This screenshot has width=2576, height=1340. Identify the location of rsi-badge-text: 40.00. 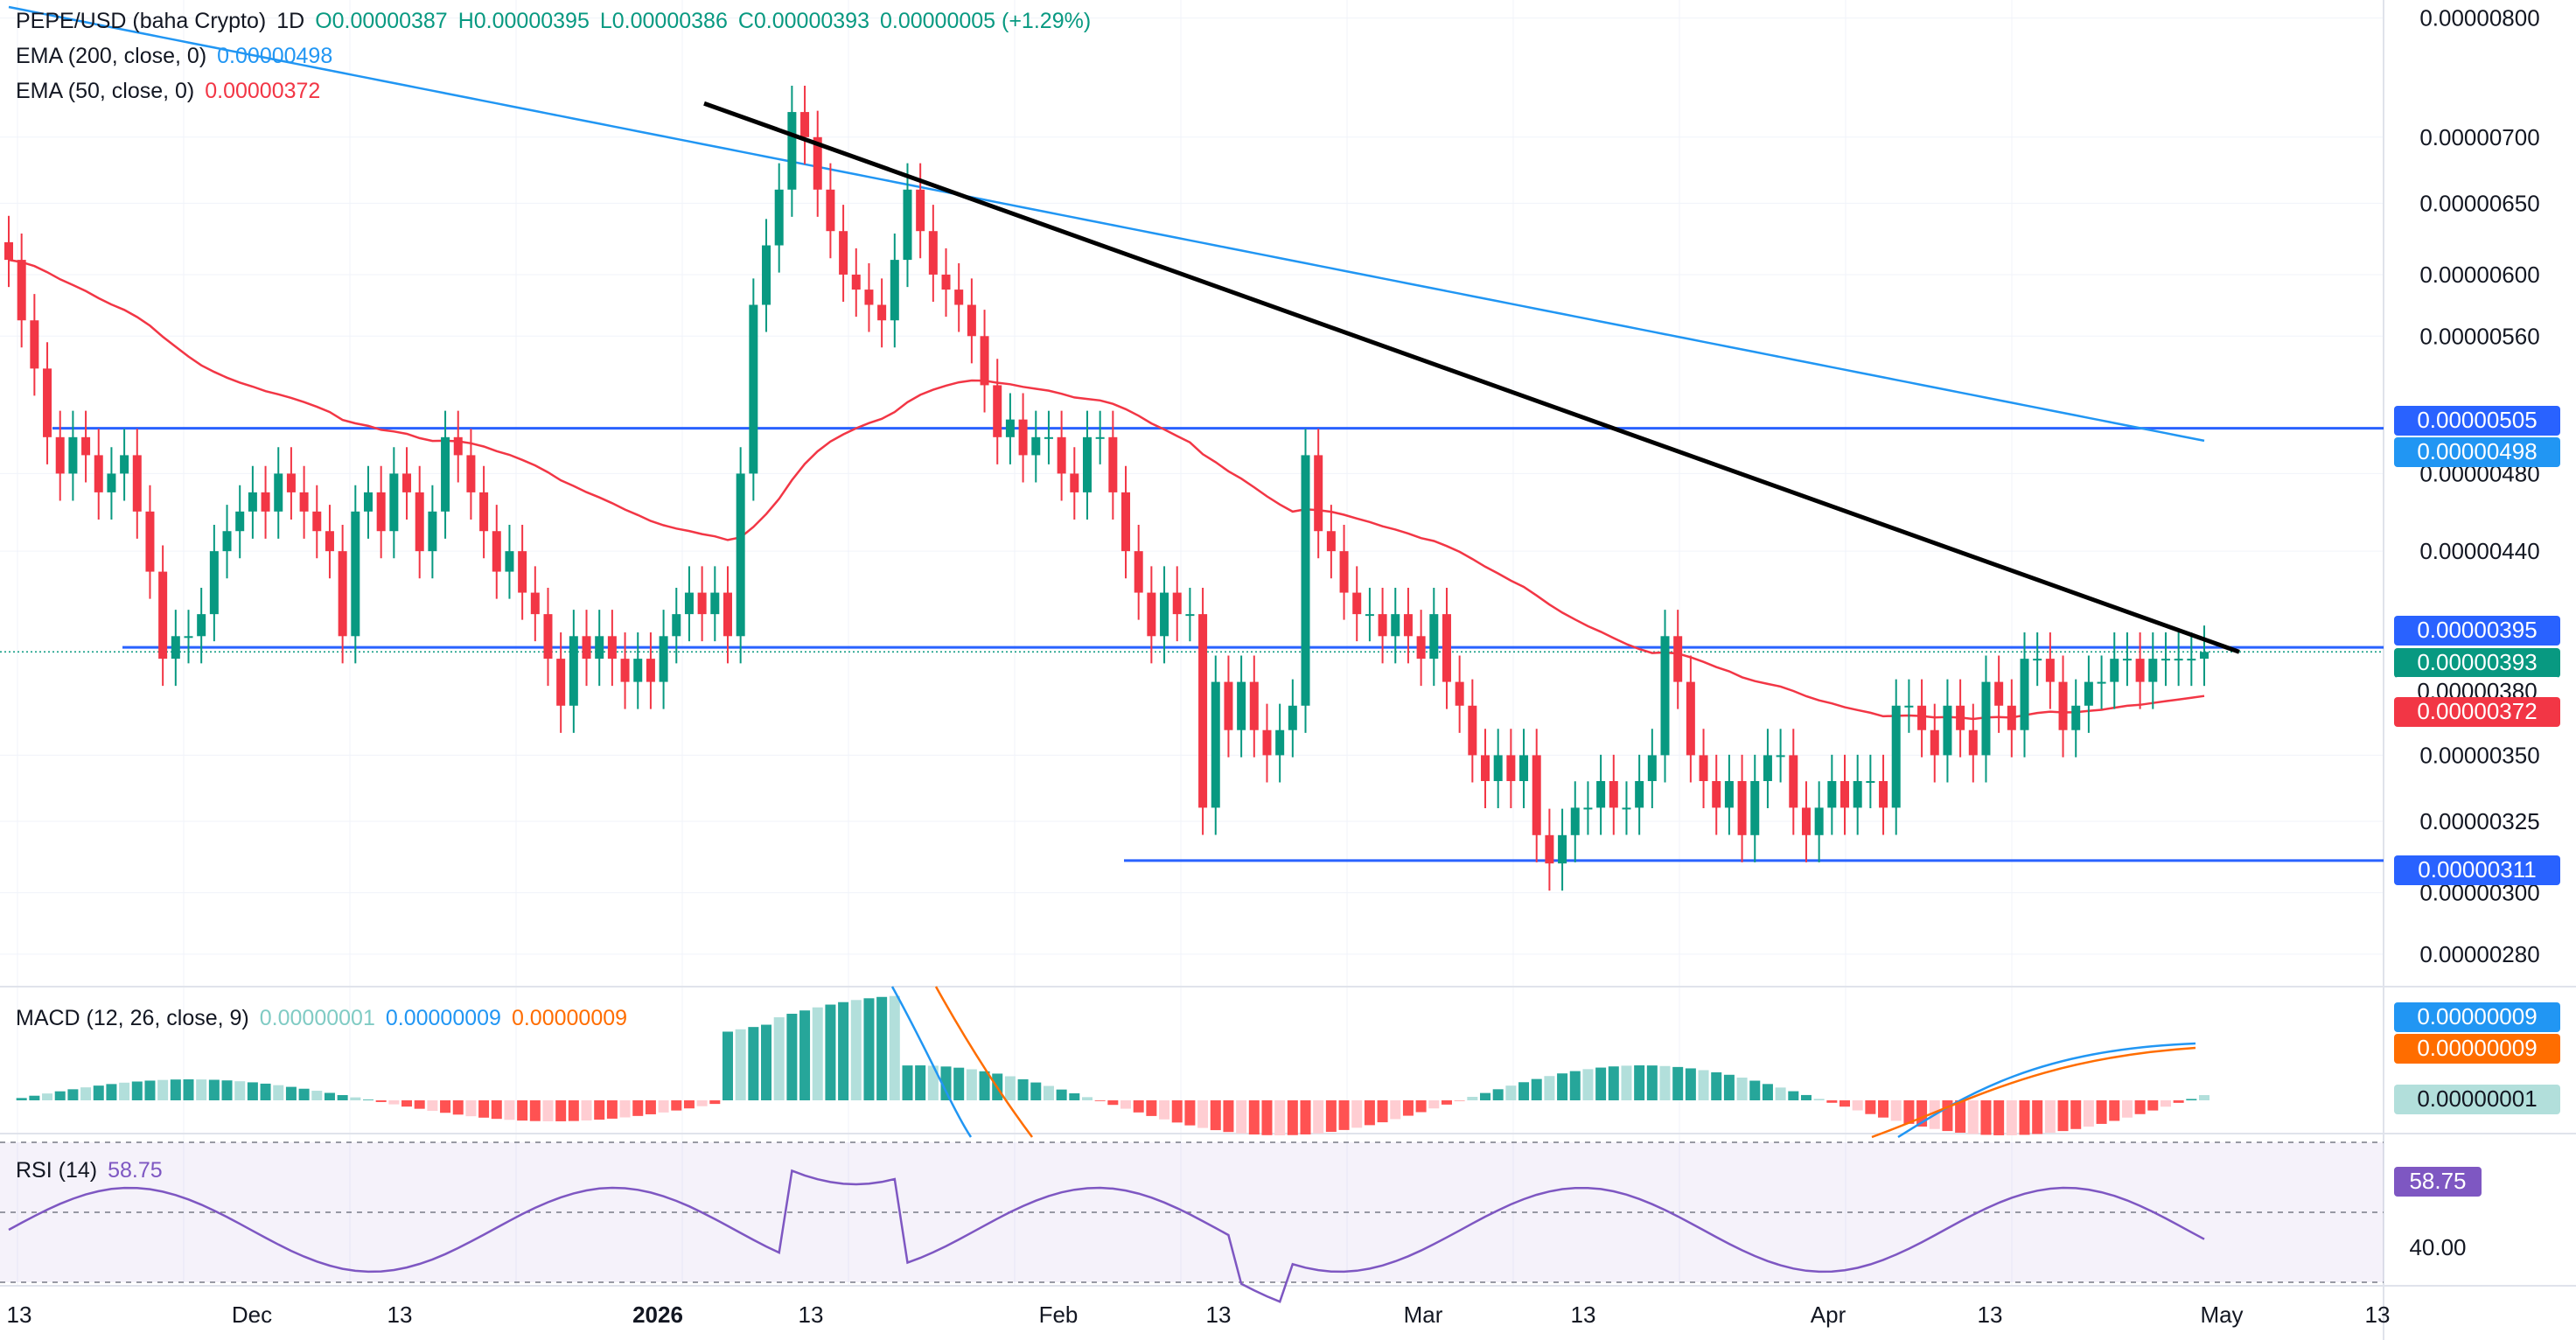
(2437, 1247).